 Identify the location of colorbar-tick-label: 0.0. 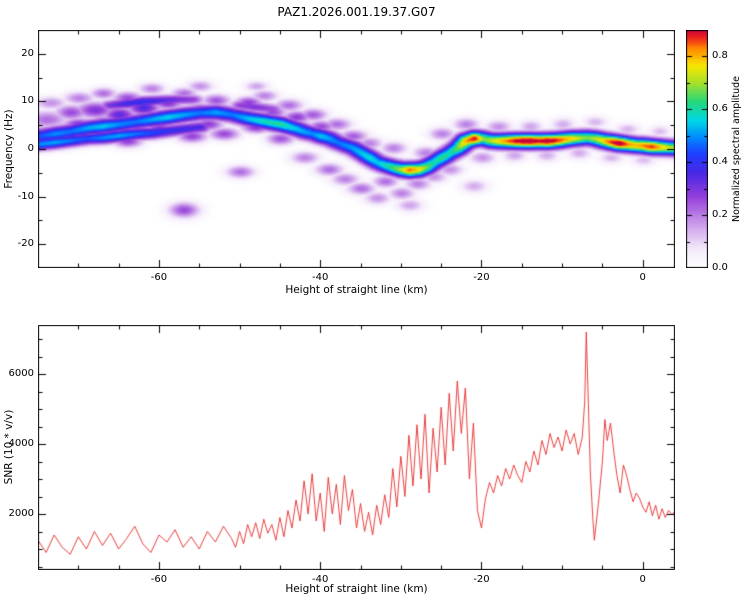
(720, 267).